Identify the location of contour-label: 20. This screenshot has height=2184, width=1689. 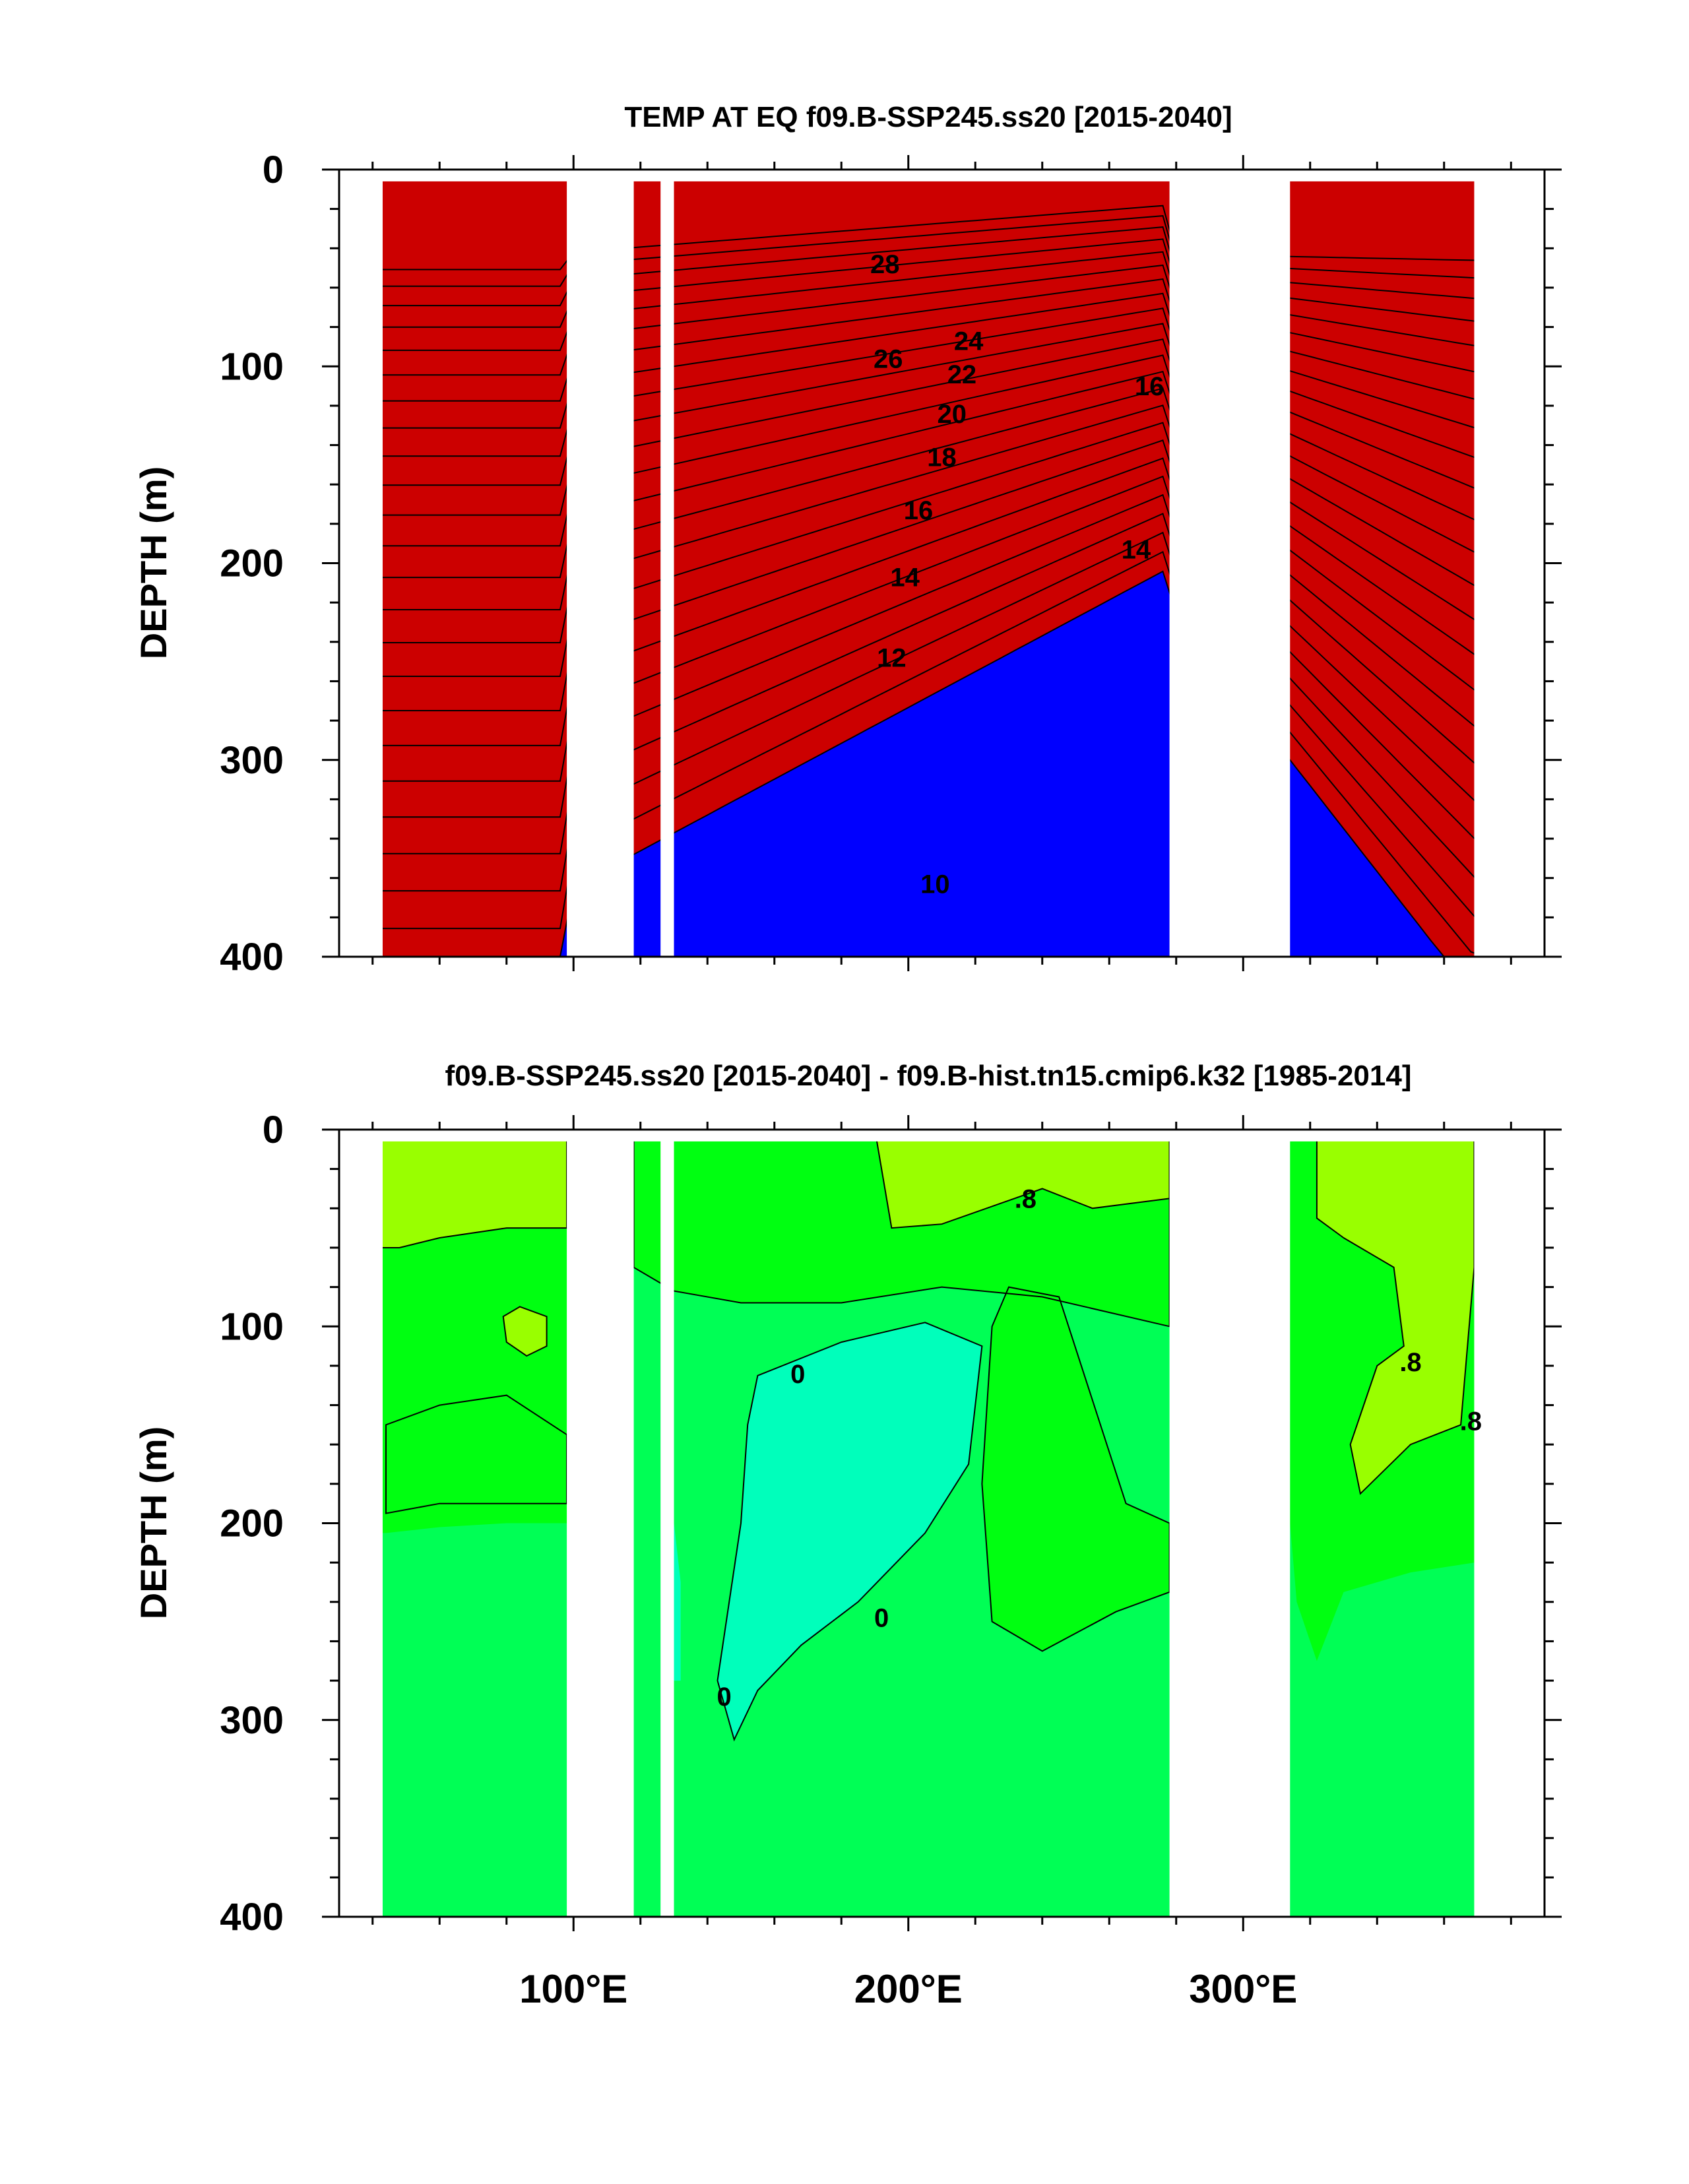
(952, 414).